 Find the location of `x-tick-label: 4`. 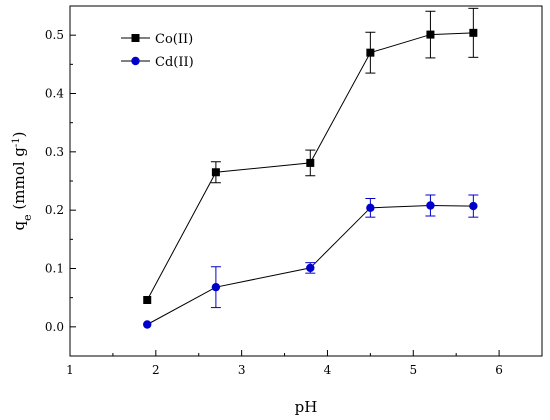

x-tick-label: 4 is located at coordinates (328, 370).